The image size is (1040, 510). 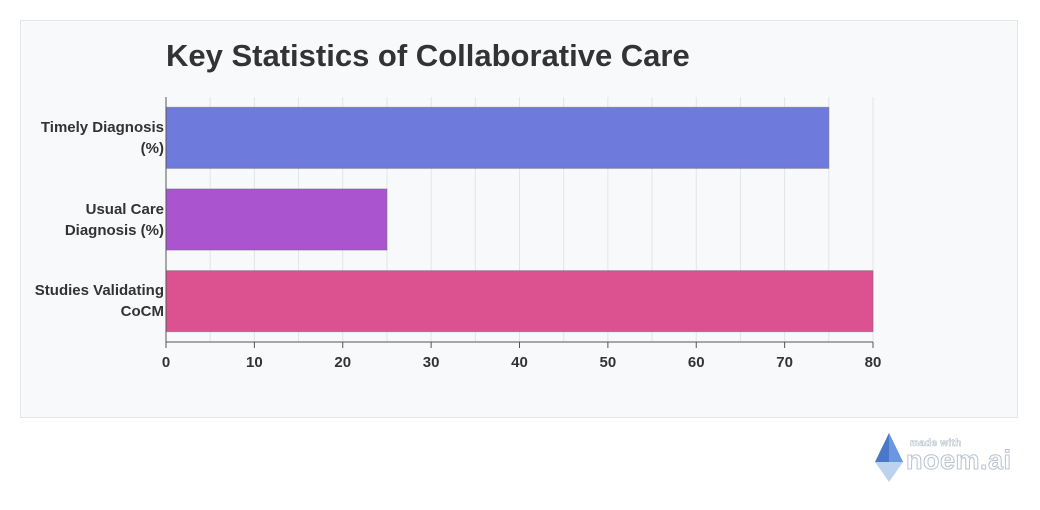 I want to click on x-tick-label: 20, so click(x=342, y=362).